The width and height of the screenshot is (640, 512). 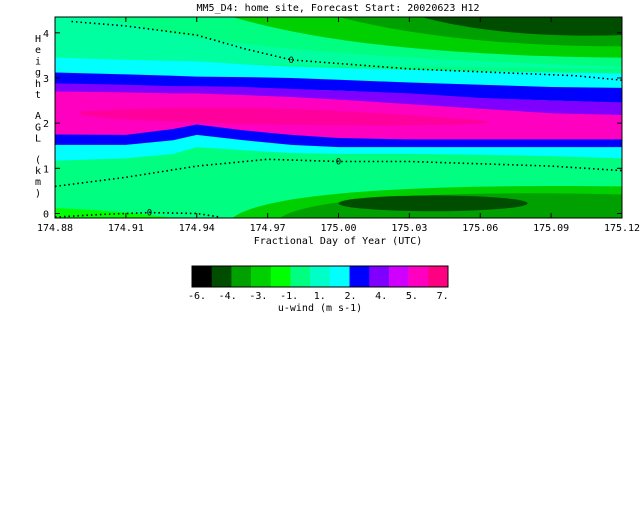 I want to click on x-tick-label: 174.91, so click(x=126, y=228).